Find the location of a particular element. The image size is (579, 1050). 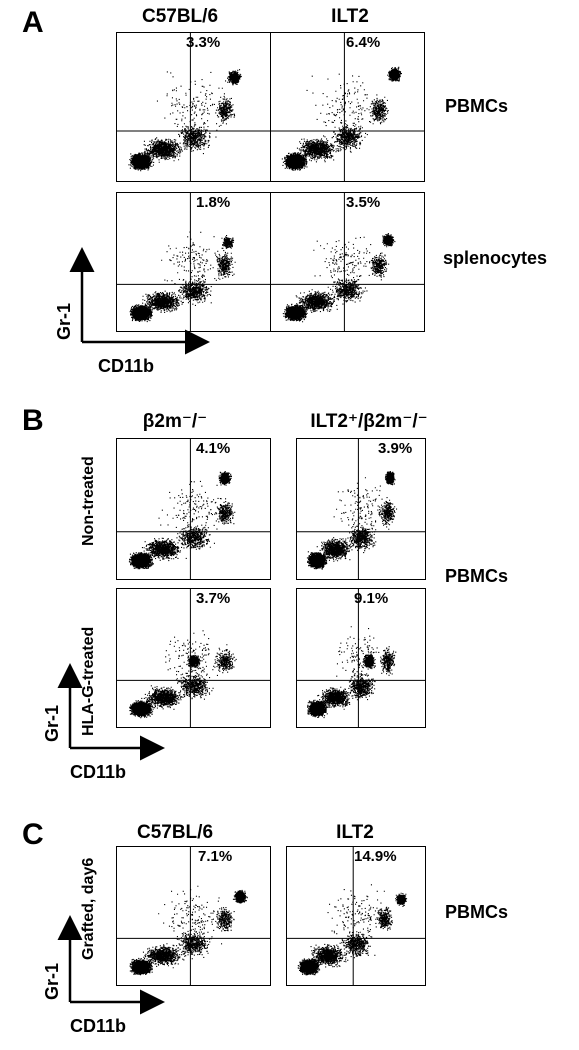

flow-plot-a2: 6.4% is located at coordinates (347, 107).